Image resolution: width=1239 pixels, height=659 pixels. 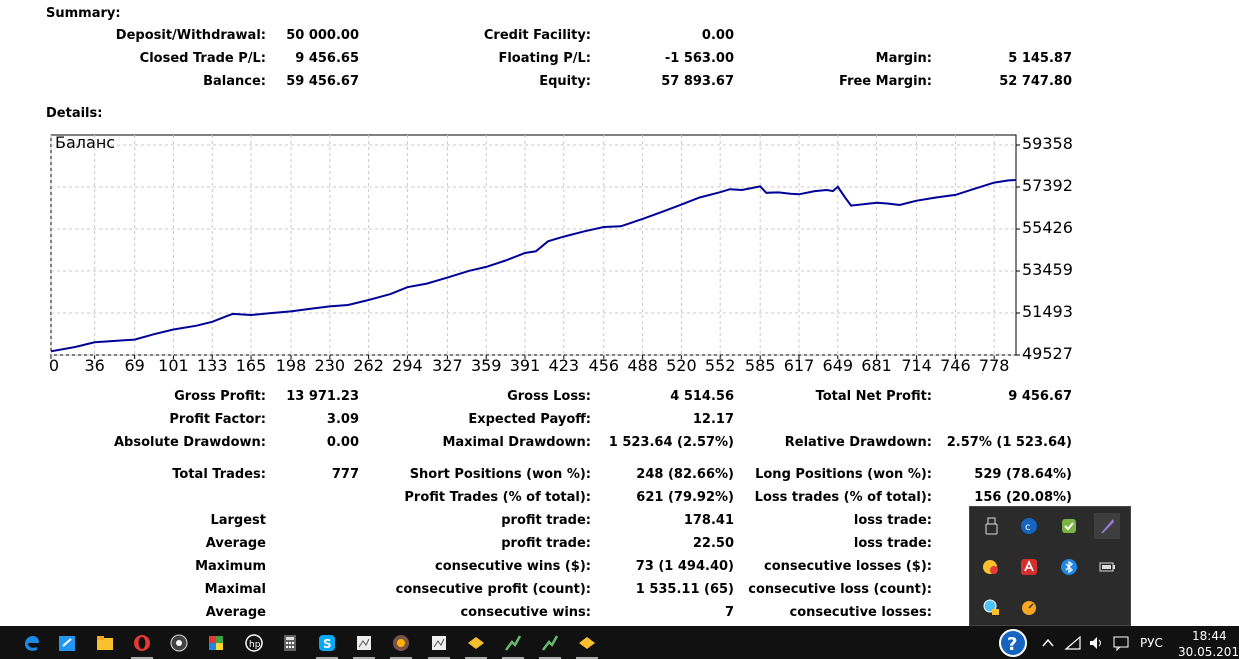 I want to click on long-positions-value: 529 (78.64%), so click(x=1023, y=474).